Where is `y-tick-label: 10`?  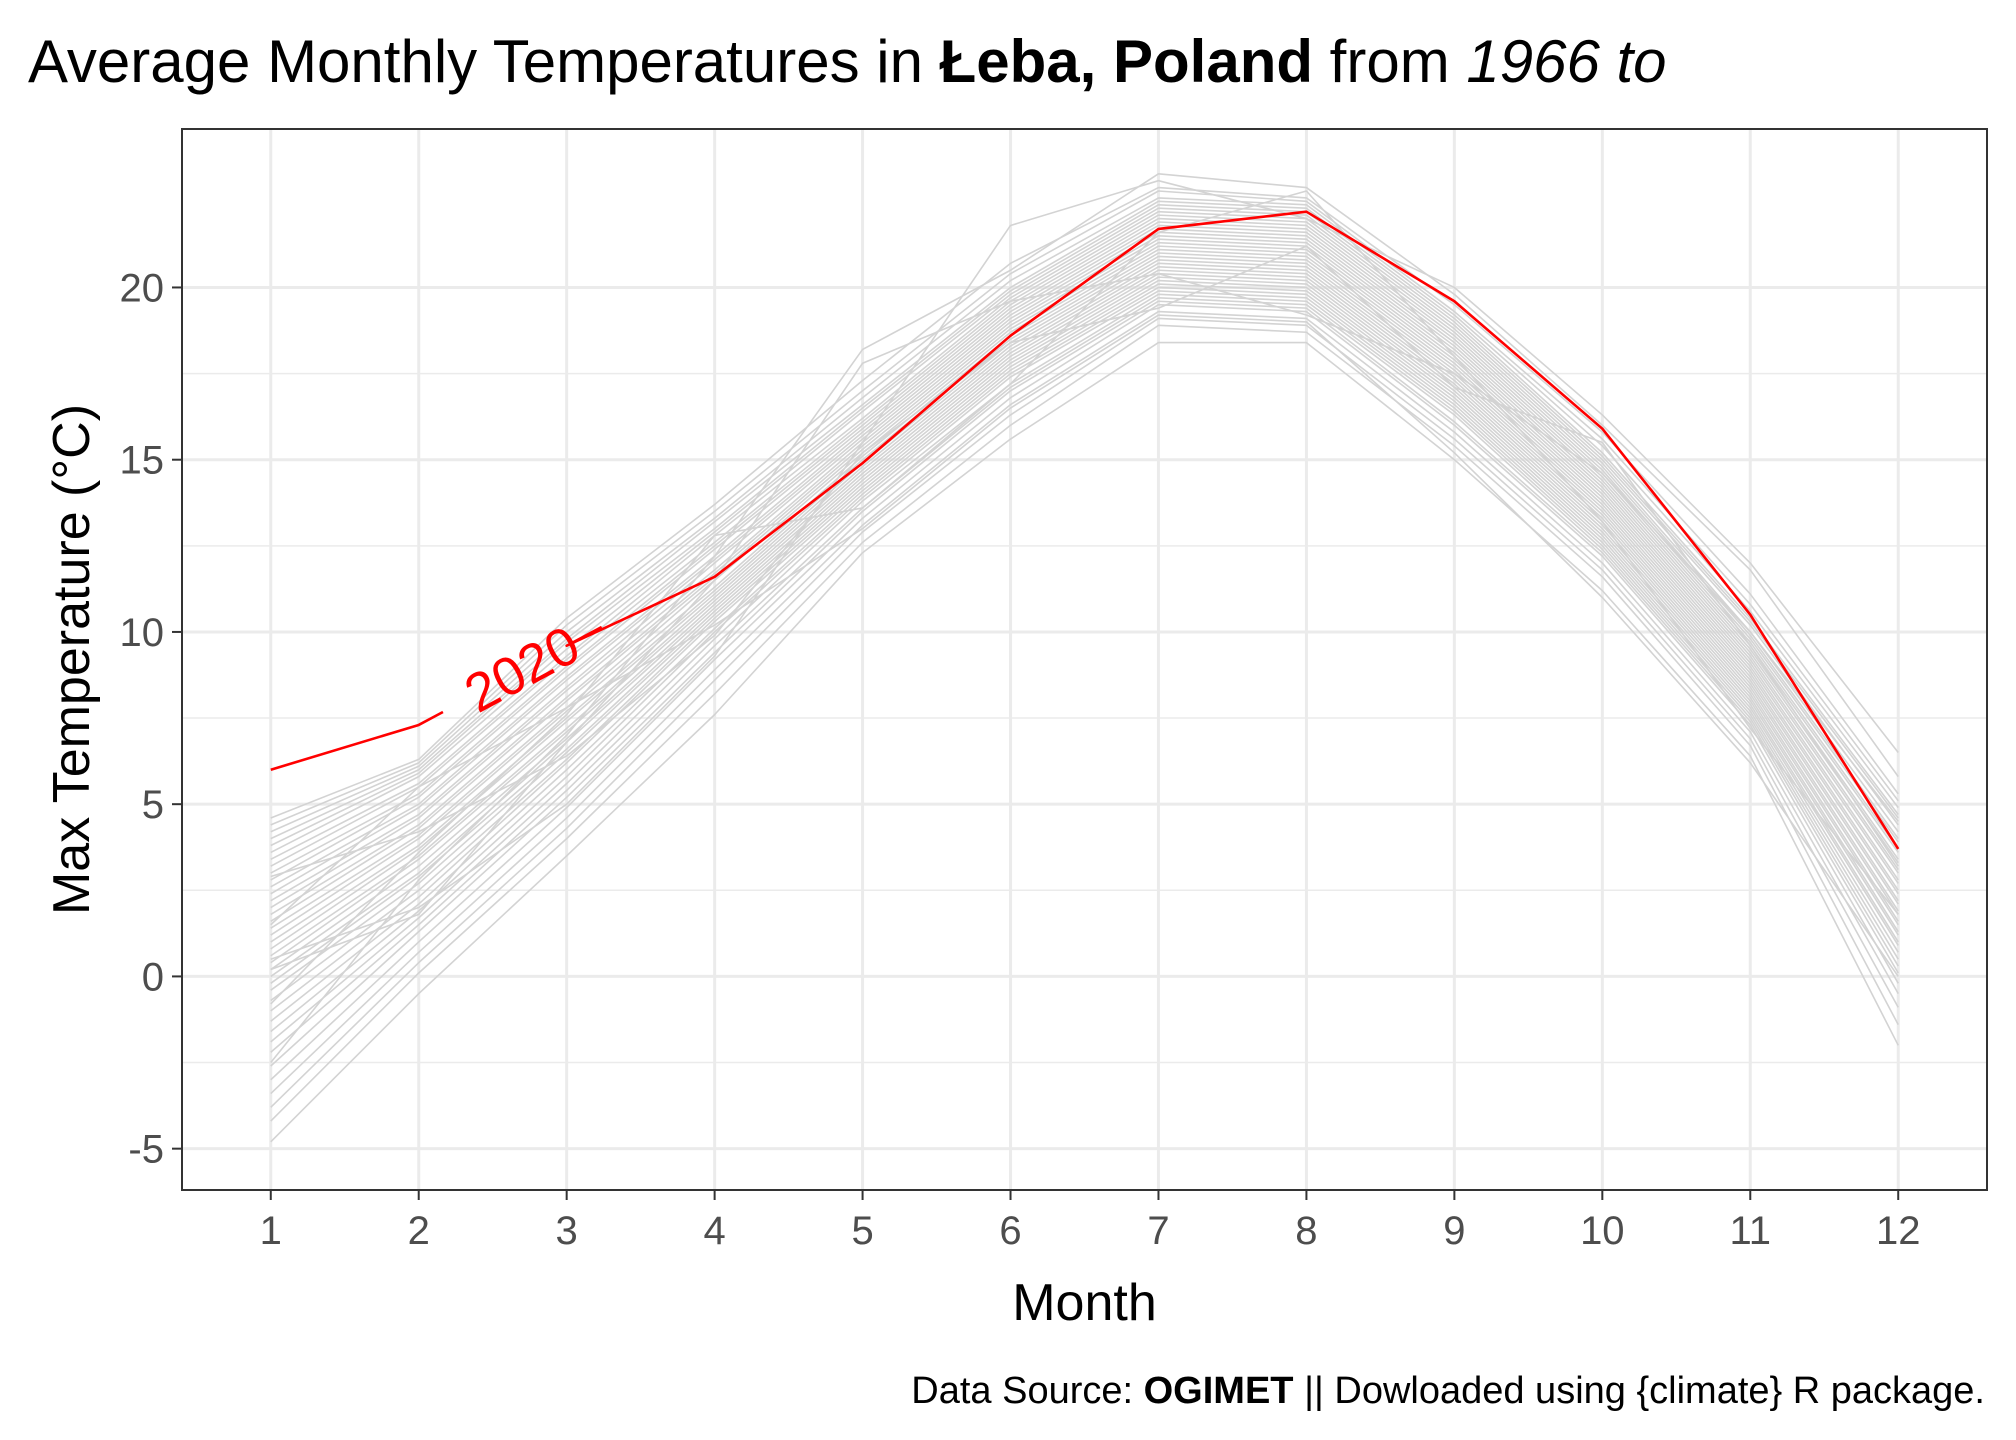 y-tick-label: 10 is located at coordinates (142, 633).